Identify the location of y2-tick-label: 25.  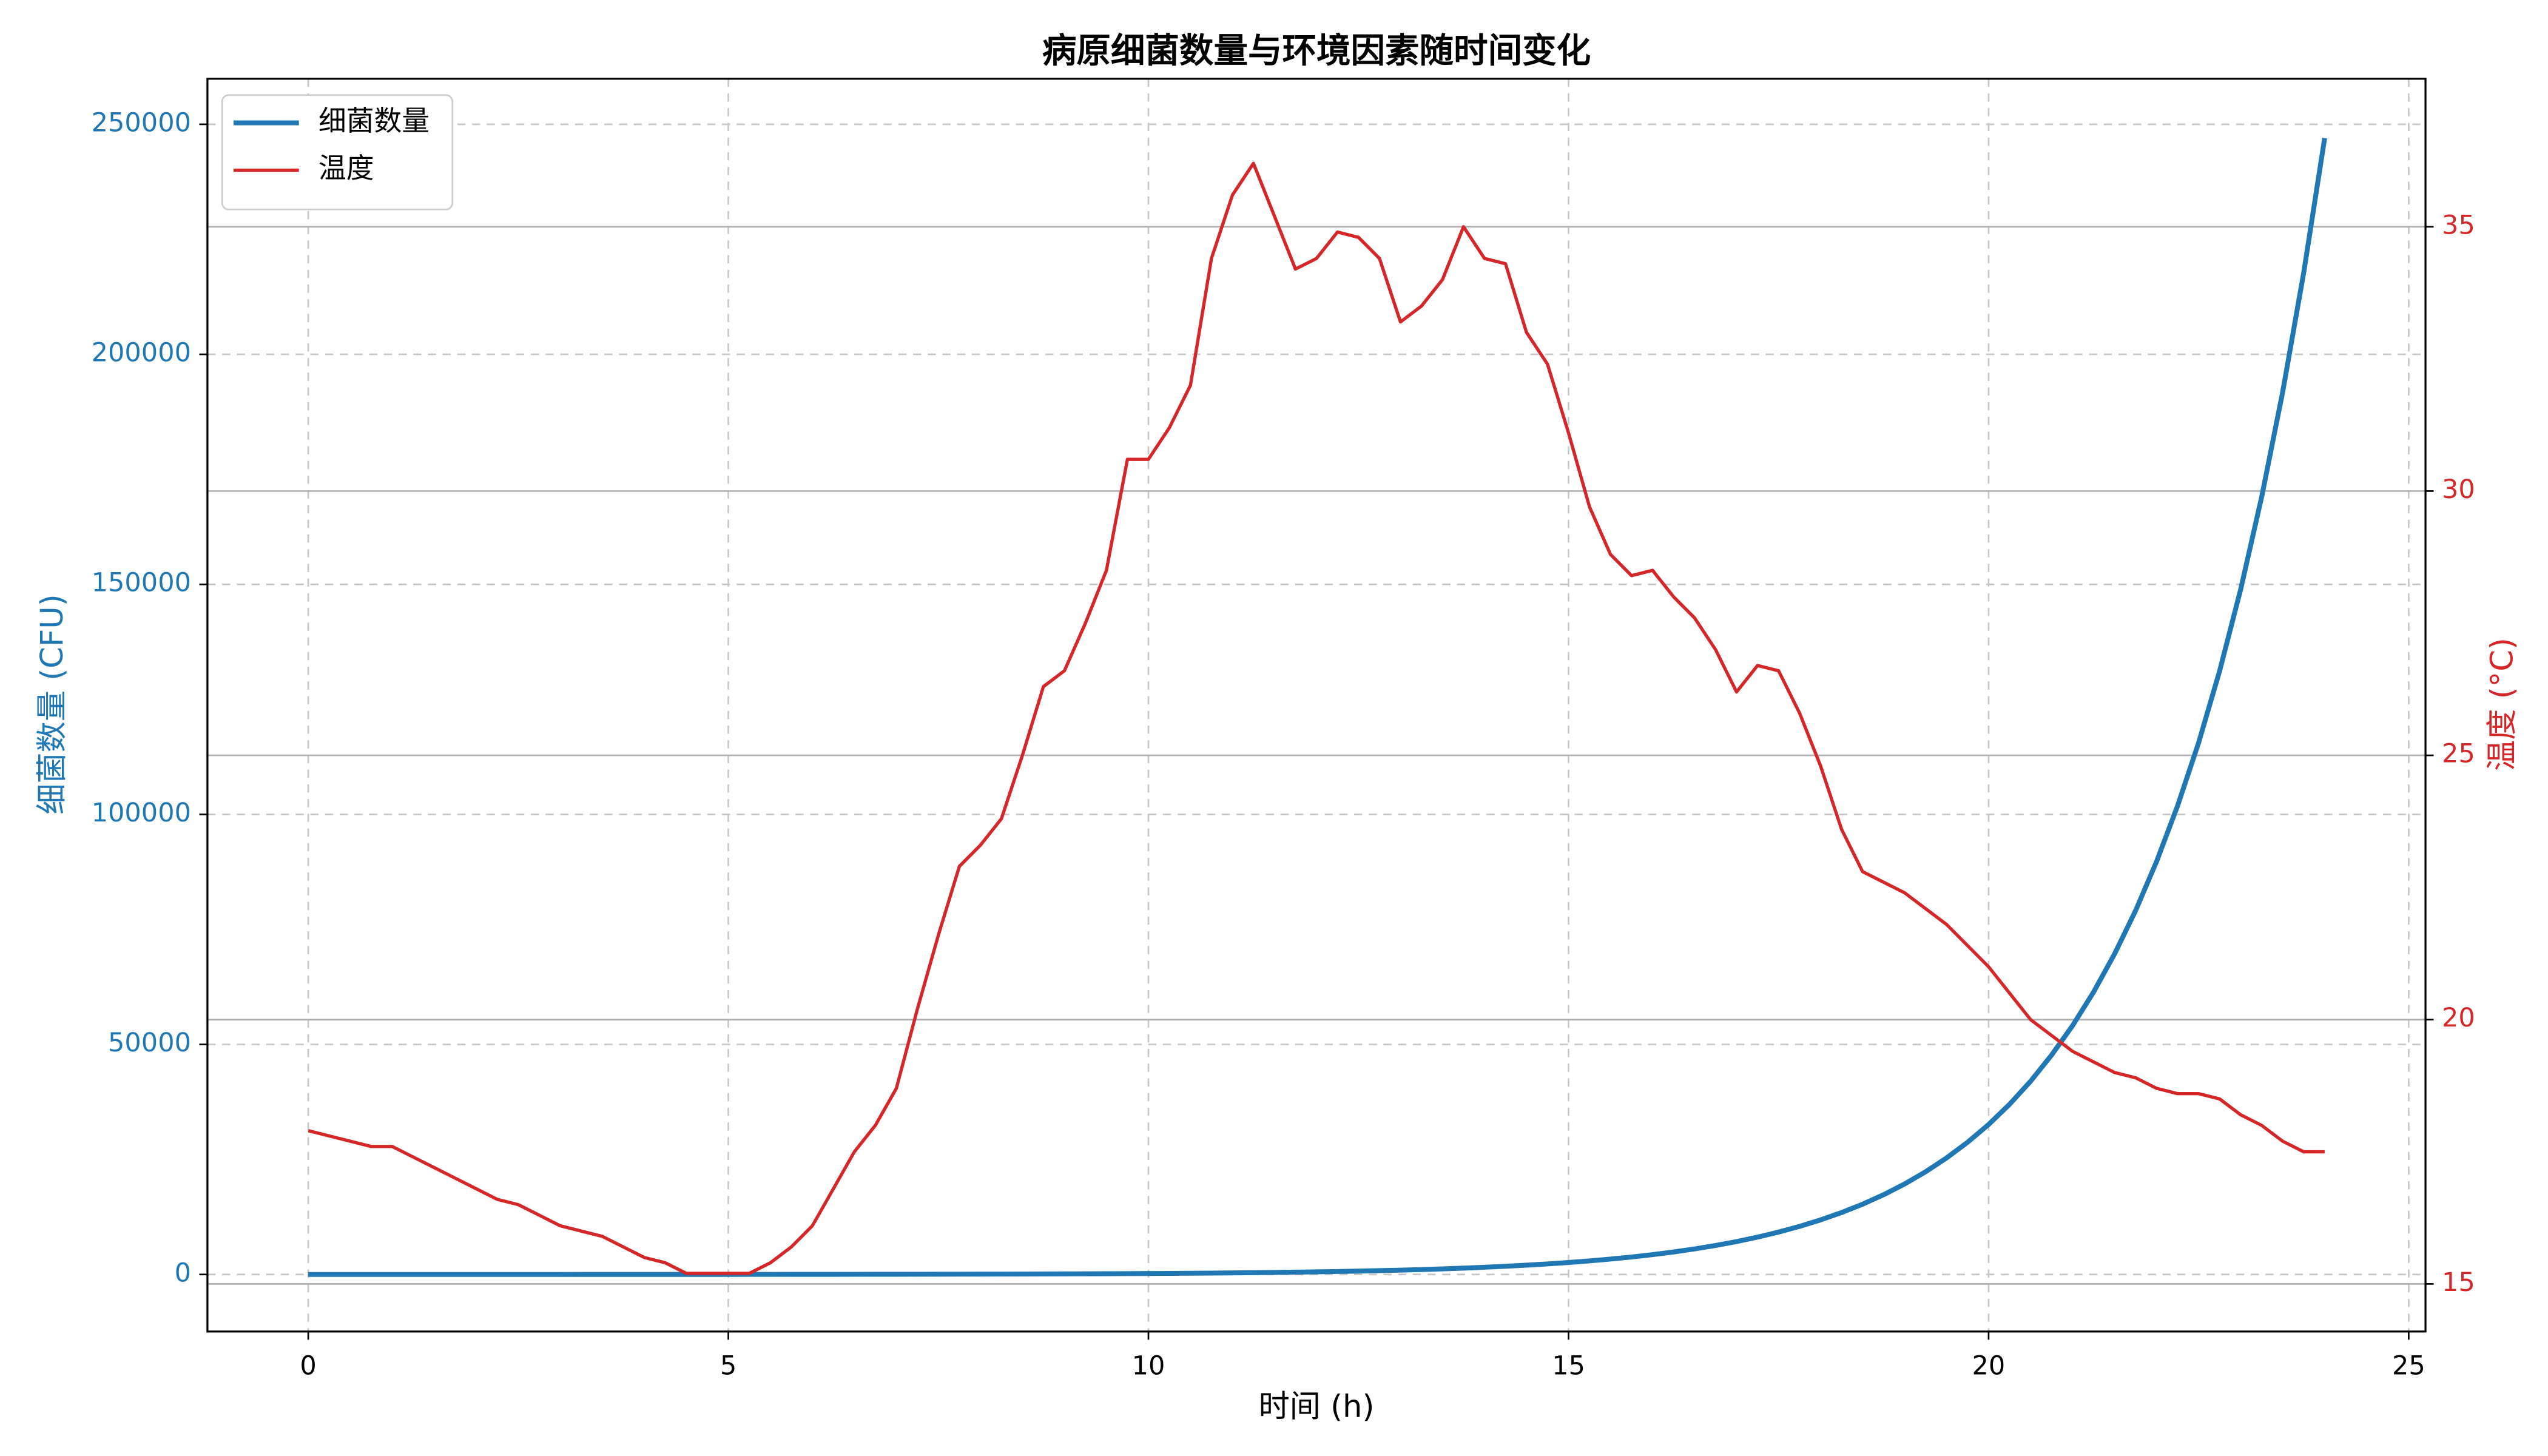
(2458, 754).